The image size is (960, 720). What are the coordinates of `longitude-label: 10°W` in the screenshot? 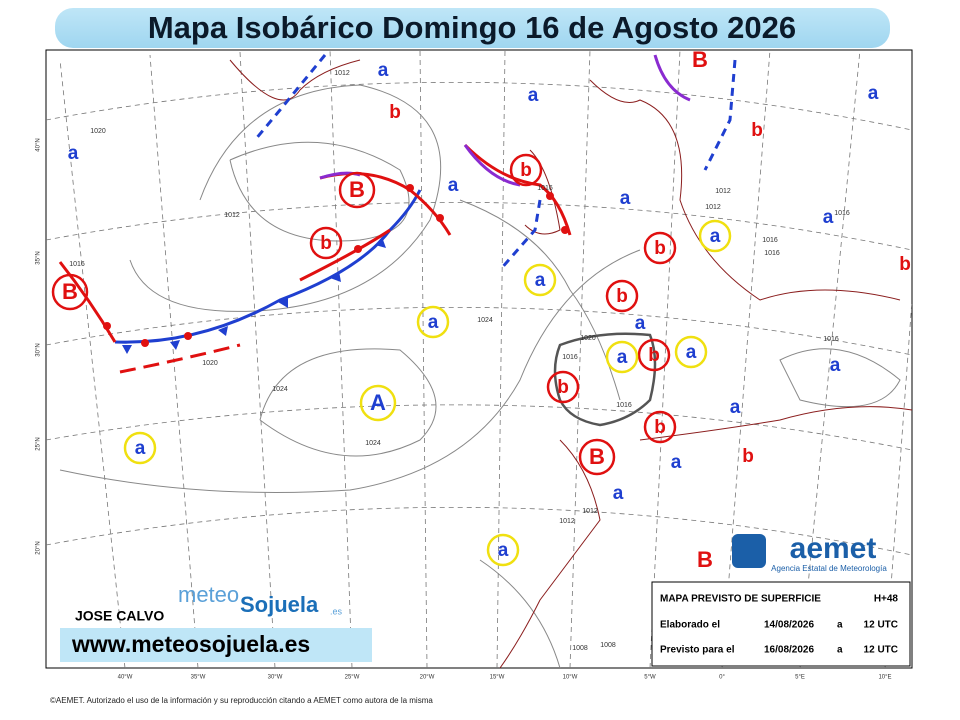 It's located at (570, 678).